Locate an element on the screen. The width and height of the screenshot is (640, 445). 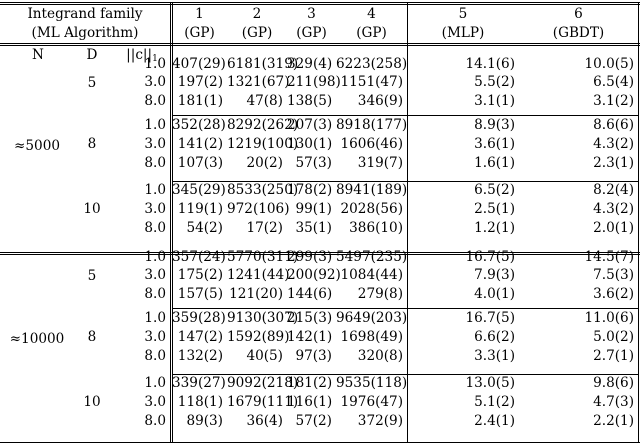
table-cell: 8533(250) is located at coordinates (263, 190).